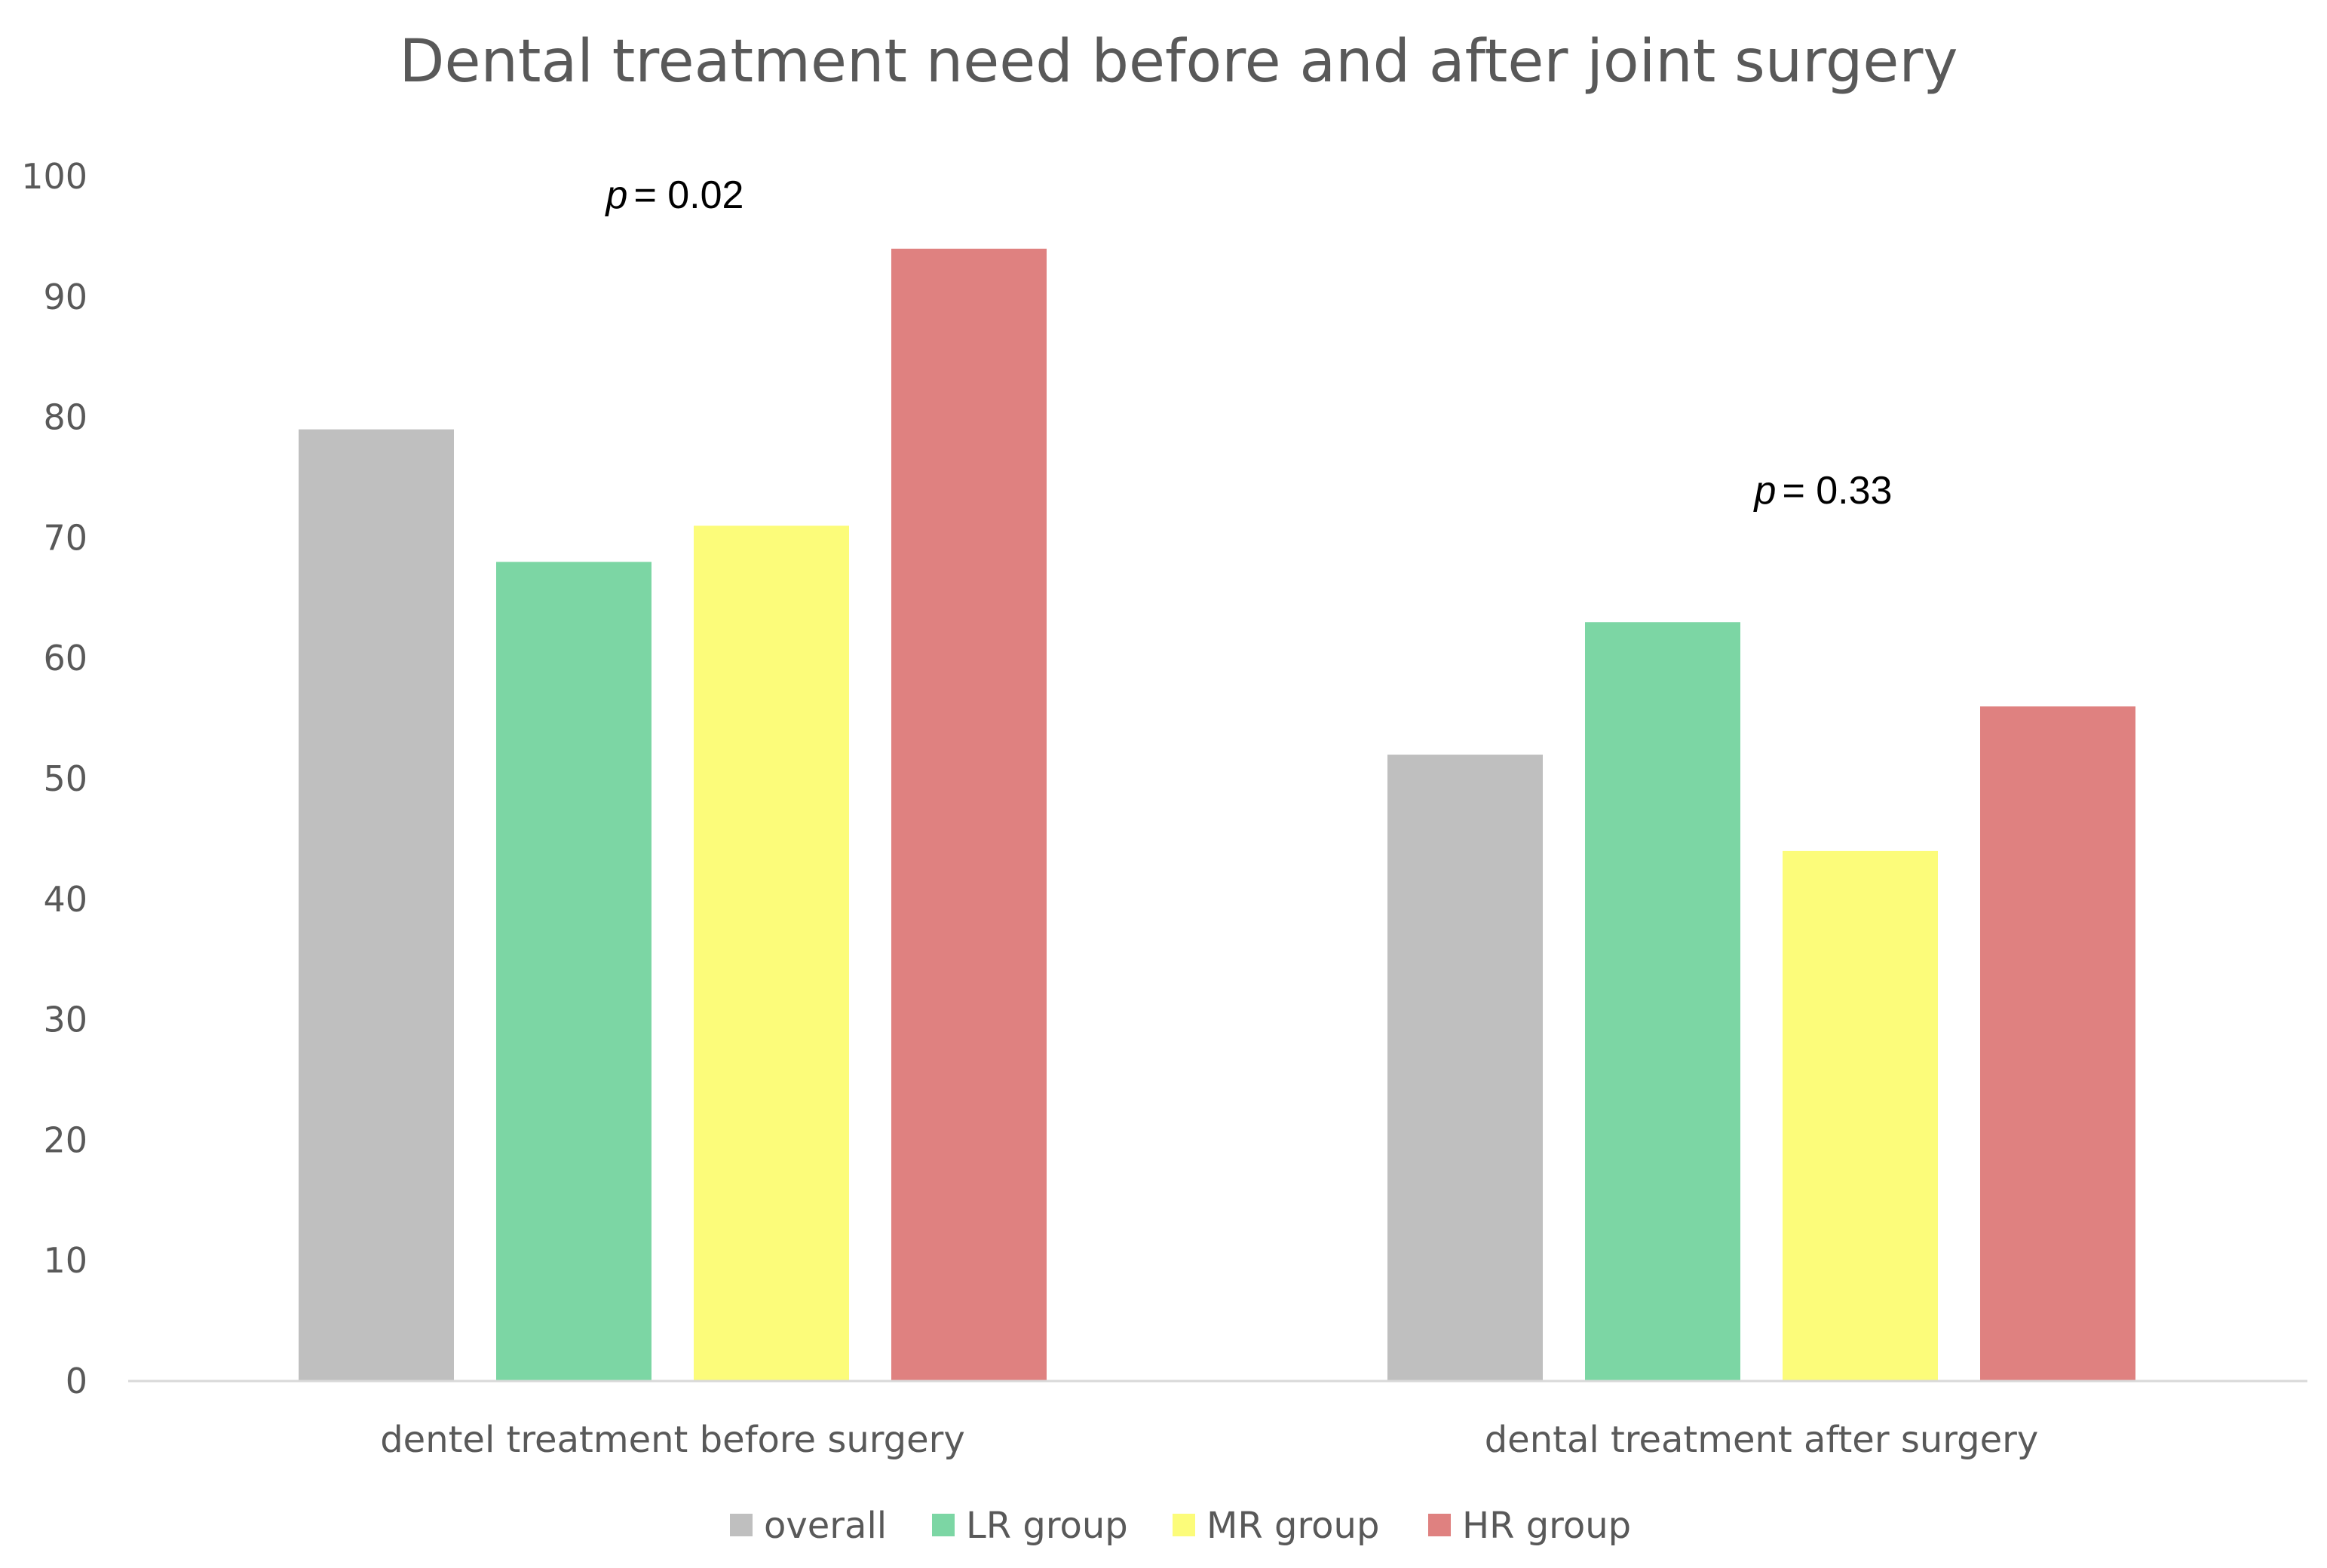 This screenshot has width=2327, height=1568. Describe the element at coordinates (1837, 491) in the screenshot. I see `p-value-text: = 0.33` at that location.